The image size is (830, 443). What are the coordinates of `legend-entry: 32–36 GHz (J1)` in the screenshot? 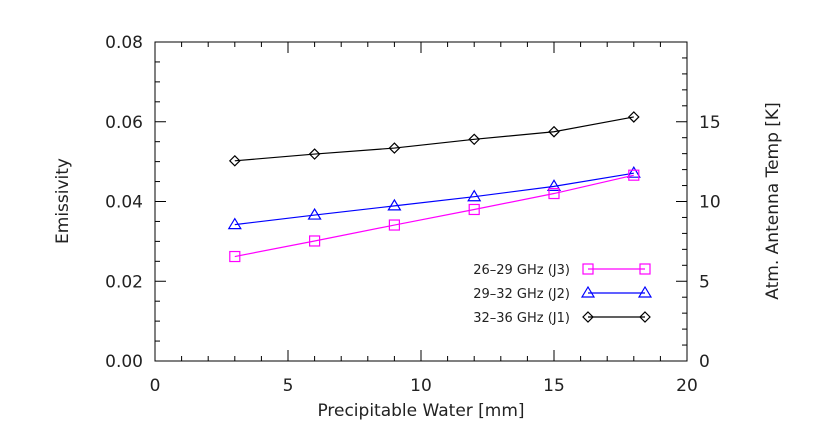 It's located at (562, 318).